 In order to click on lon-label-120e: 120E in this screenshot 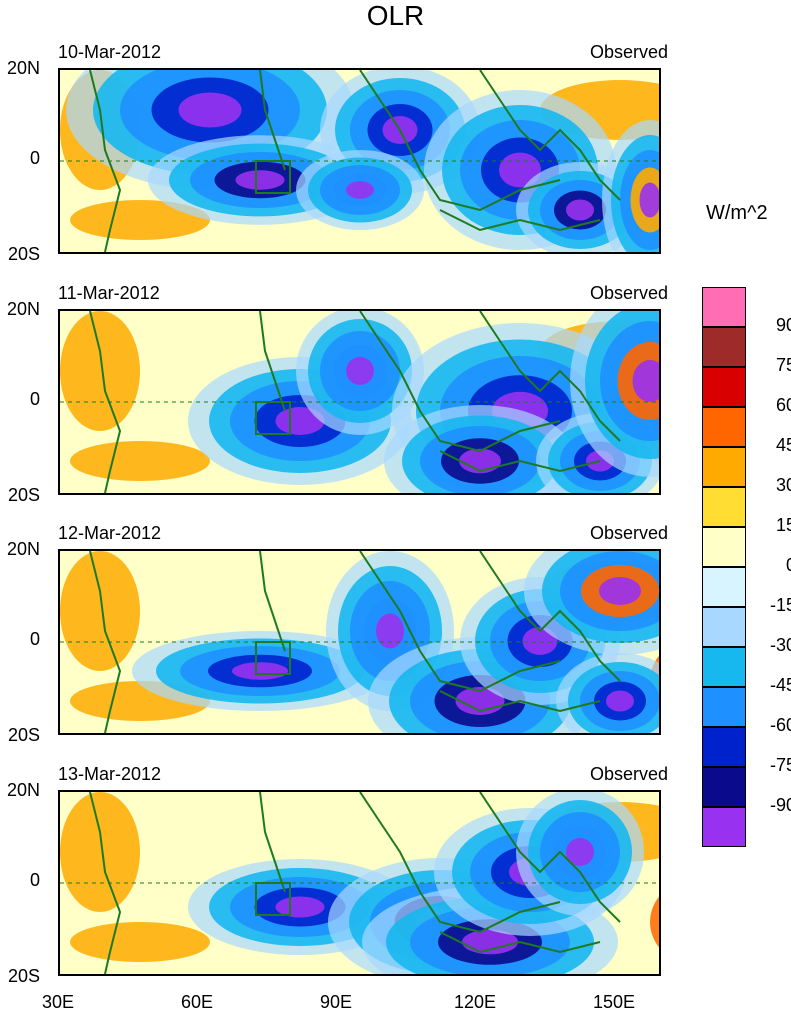, I will do `click(475, 1002)`.